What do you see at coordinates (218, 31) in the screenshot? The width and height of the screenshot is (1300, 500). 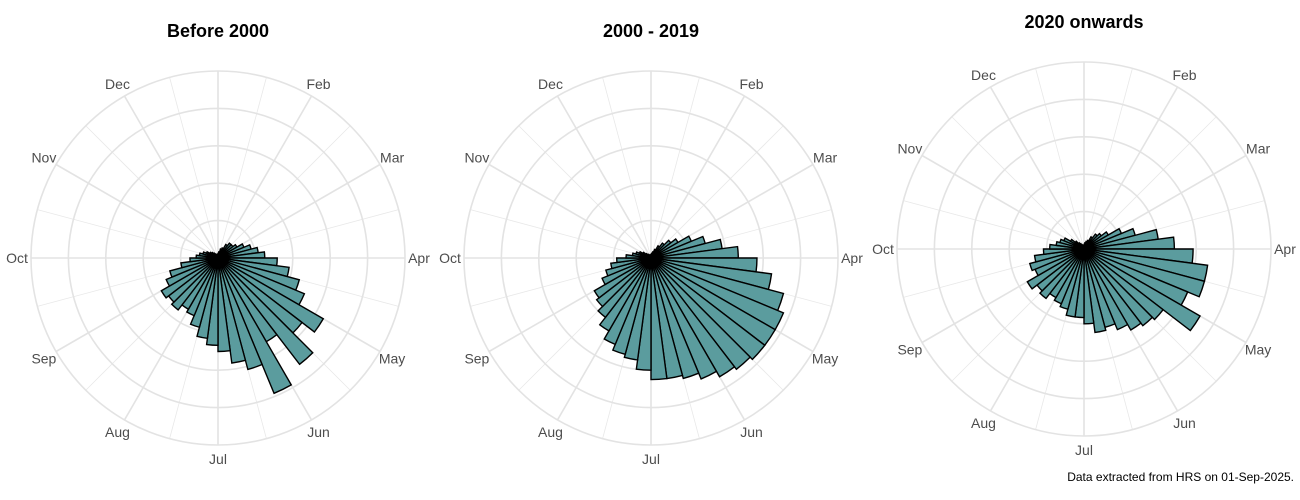 I see `panel-title: Before 2000` at bounding box center [218, 31].